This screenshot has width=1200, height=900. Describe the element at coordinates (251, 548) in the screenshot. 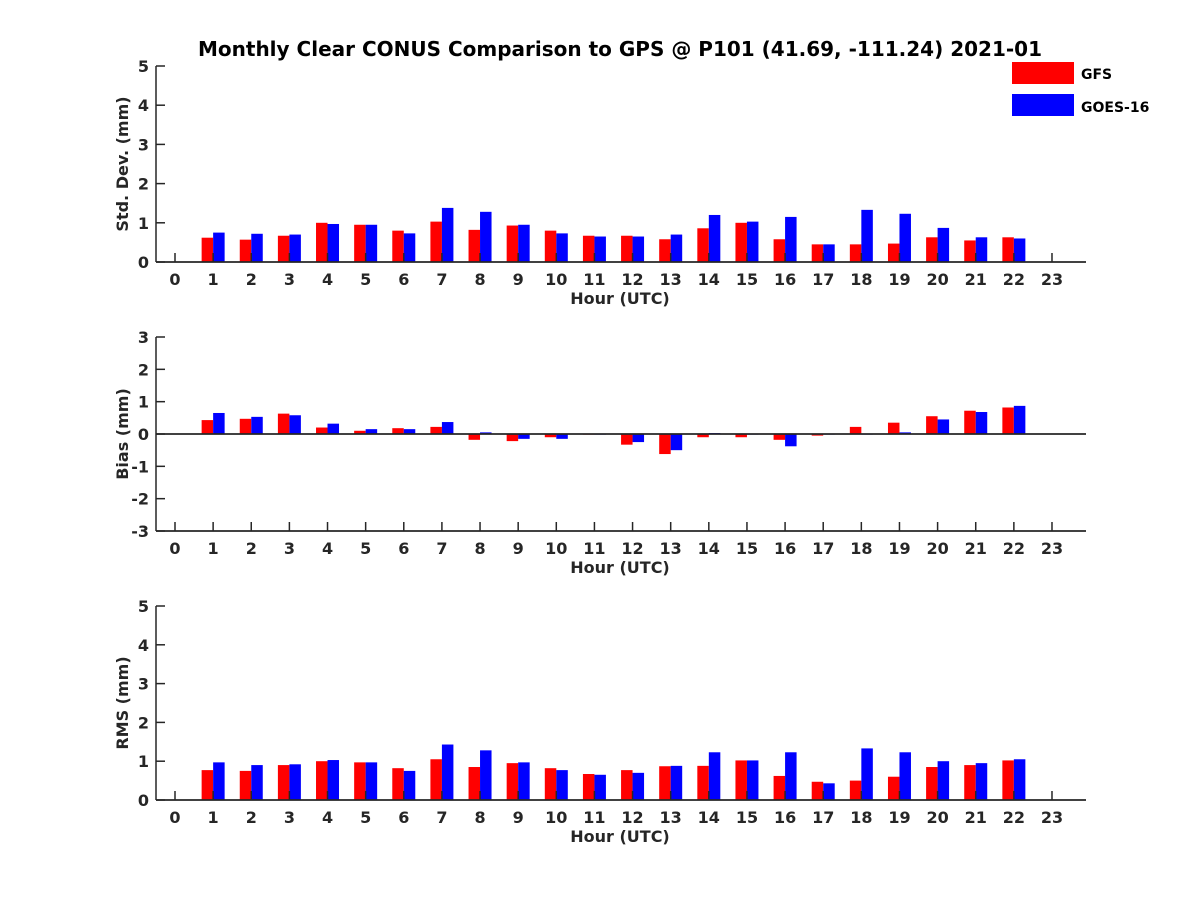

I see `x-tick-label: 2` at that location.